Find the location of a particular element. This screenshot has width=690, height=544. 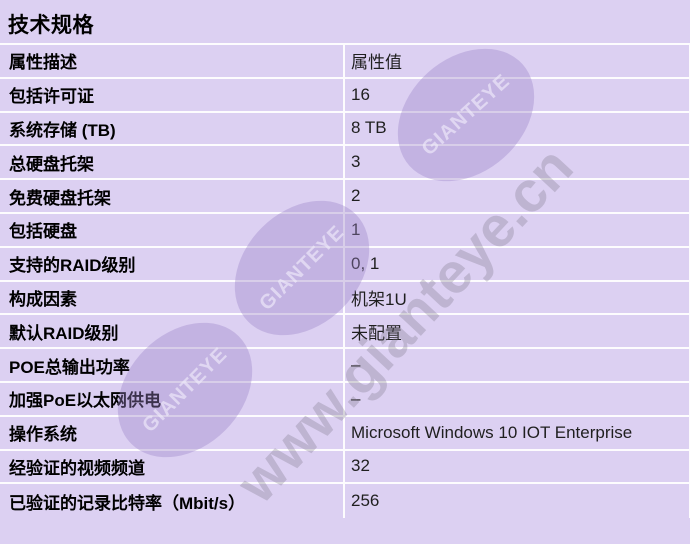

spec-name-cell: 经验证的视频频道 is located at coordinates (172, 466).